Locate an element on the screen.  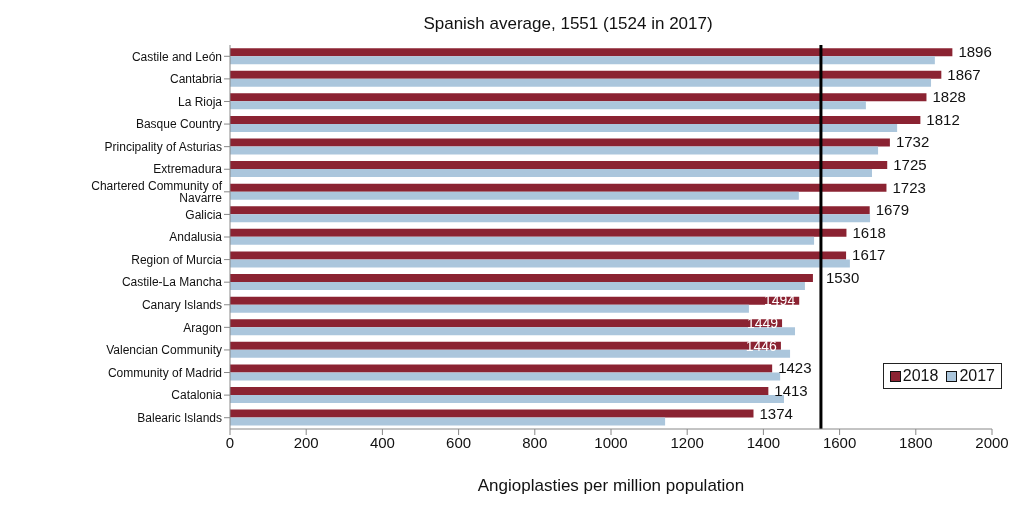
data-label: 1723 is located at coordinates (909, 187).